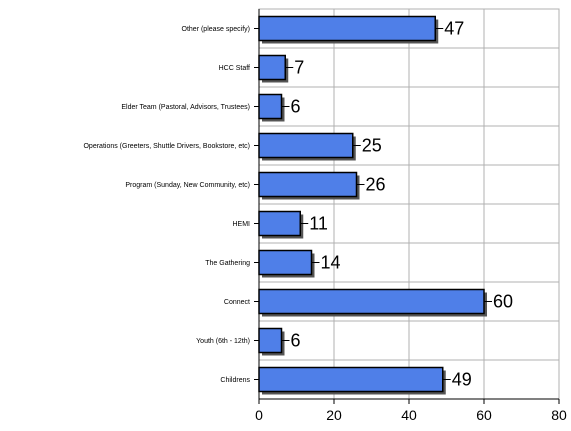 This screenshot has height=431, width=571. I want to click on x-tick-label: 60, so click(484, 415).